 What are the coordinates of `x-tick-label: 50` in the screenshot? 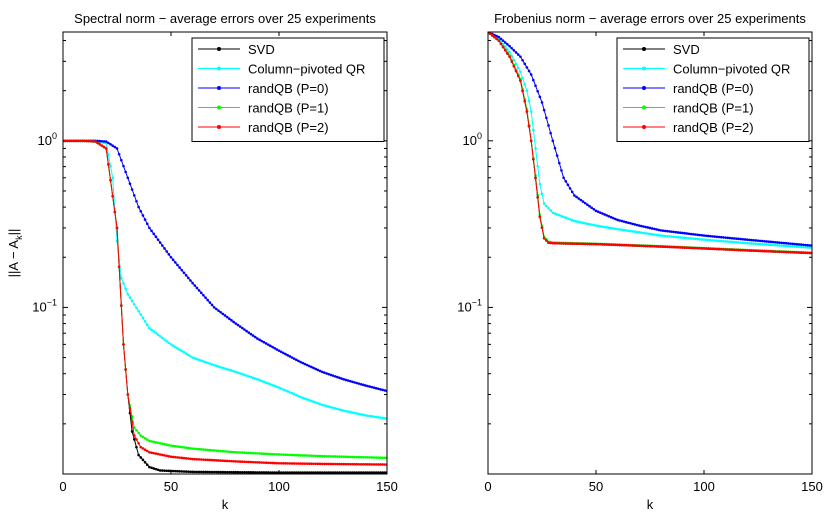 It's located at (171, 486).